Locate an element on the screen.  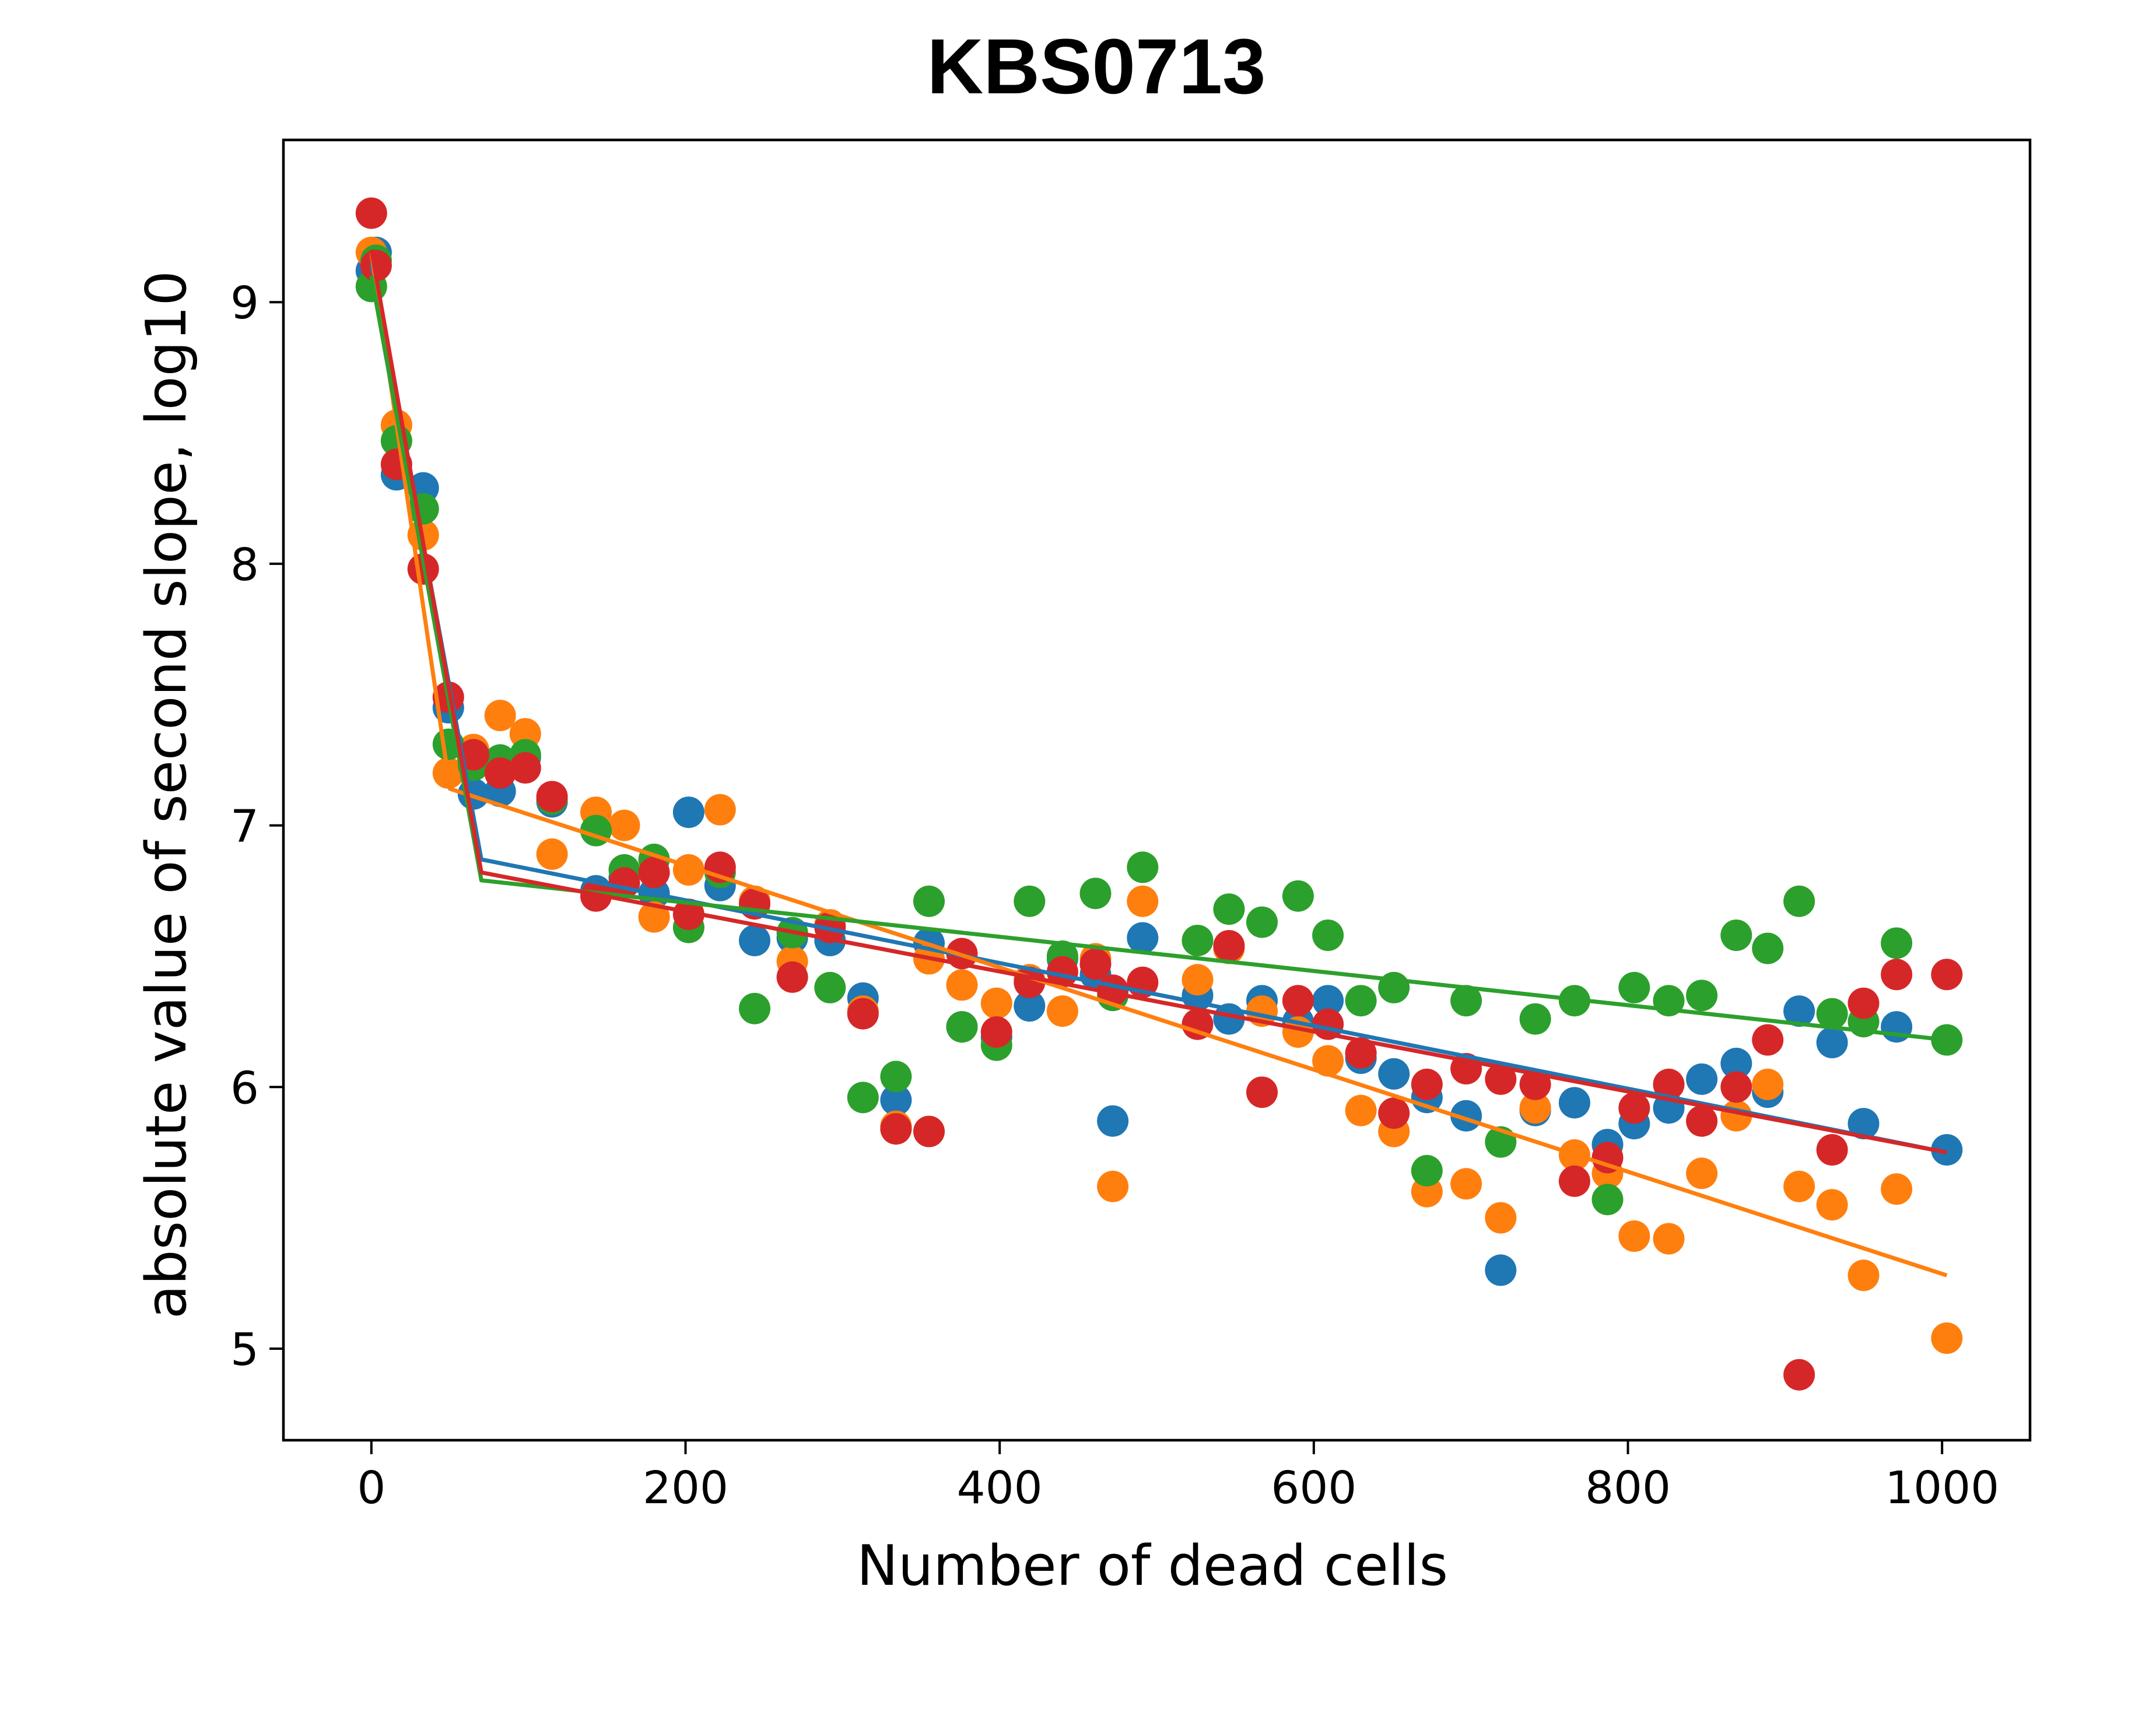
x-tick-label-1000: 1000 is located at coordinates (1942, 1488).